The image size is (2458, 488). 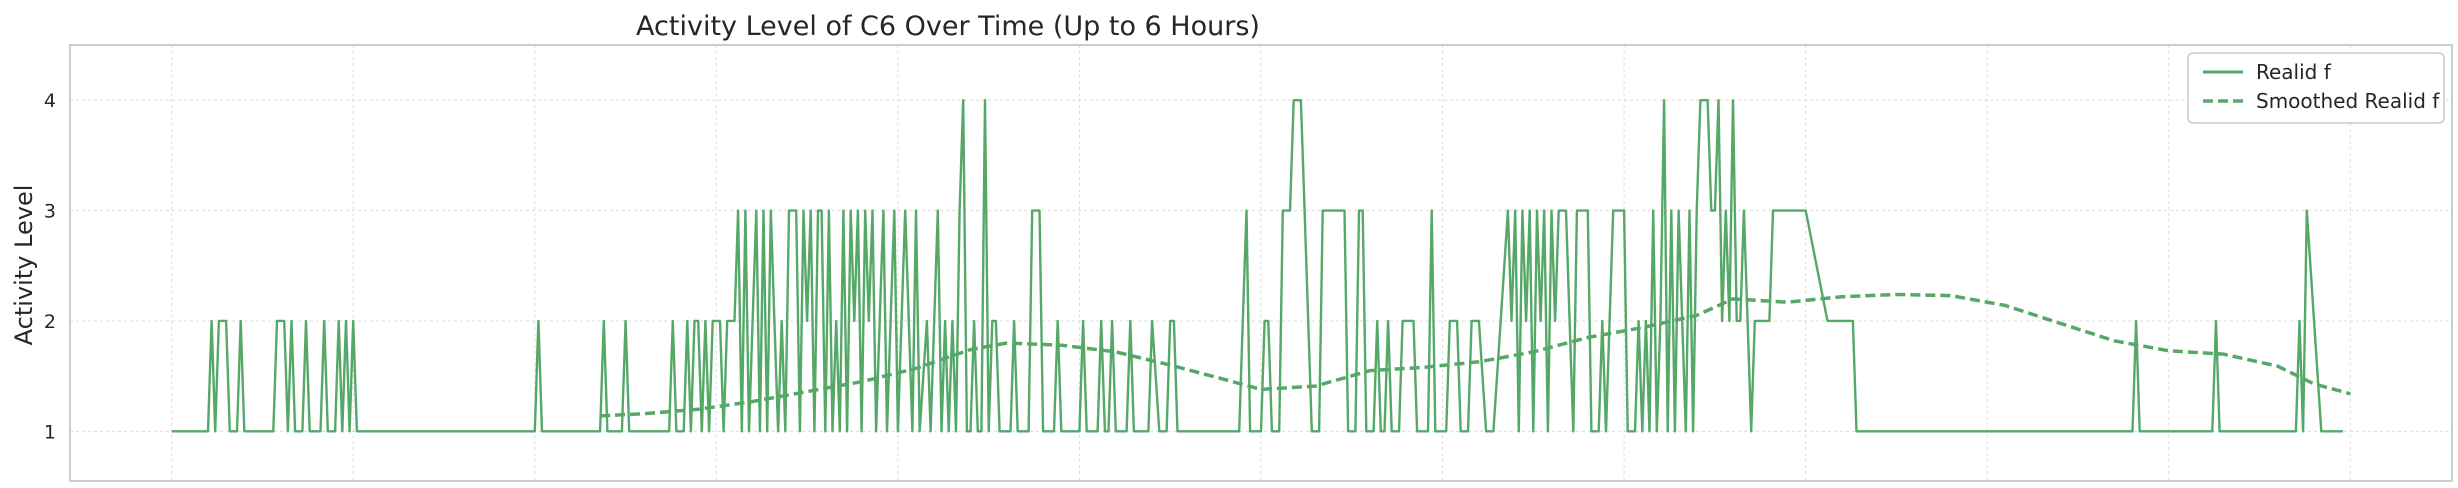 I want to click on y-axis-label: Activity Level, so click(x=24, y=265).